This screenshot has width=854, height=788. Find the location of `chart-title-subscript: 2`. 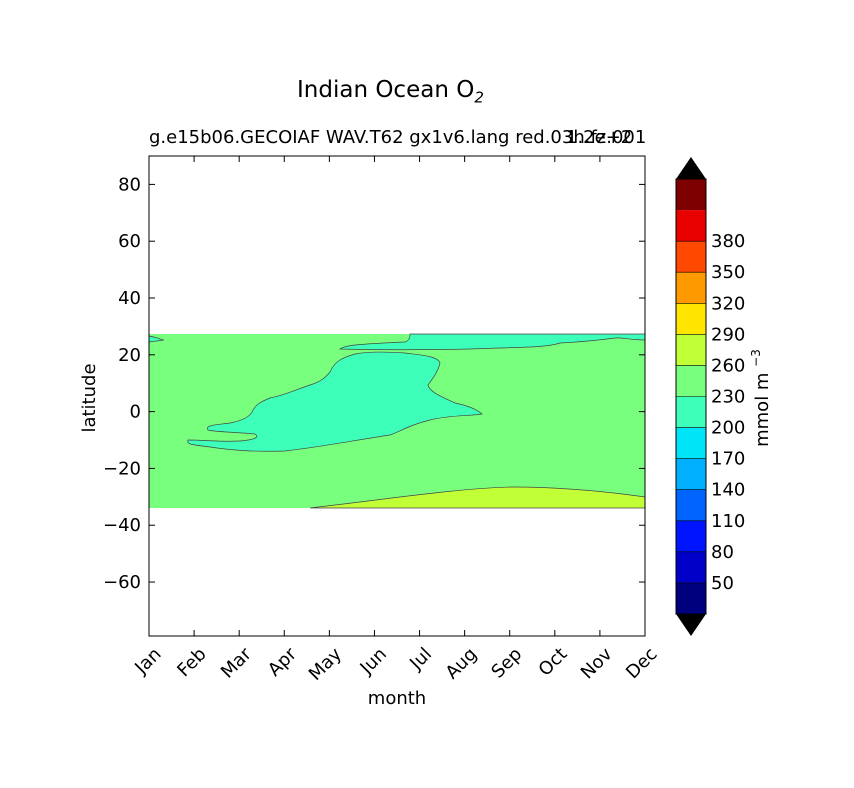

chart-title-subscript: 2 is located at coordinates (479, 97).